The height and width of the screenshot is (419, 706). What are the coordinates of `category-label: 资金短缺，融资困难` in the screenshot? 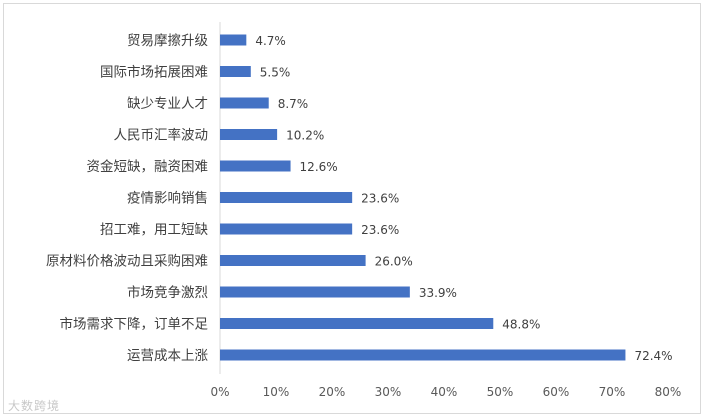 It's located at (148, 167).